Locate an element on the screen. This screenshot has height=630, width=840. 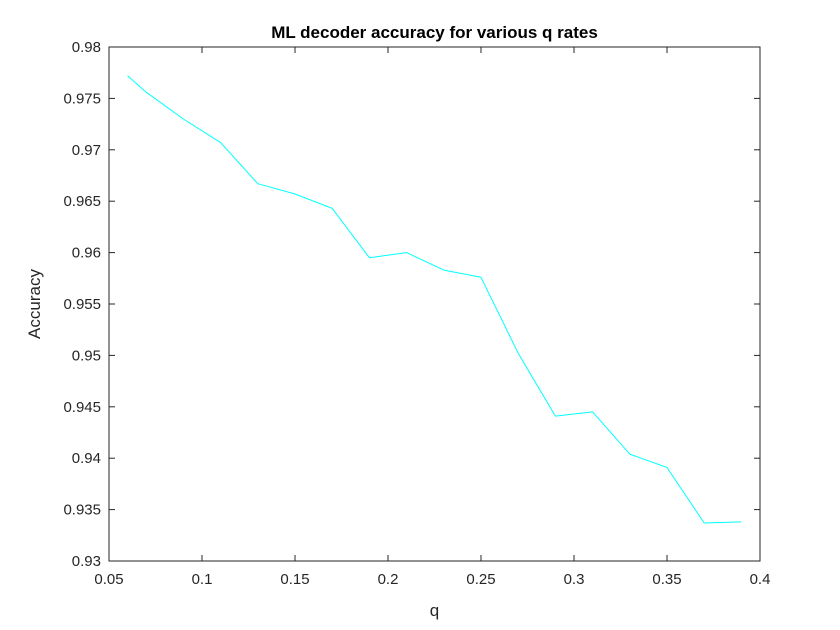
x-tick-label: 0.15 is located at coordinates (294, 579).